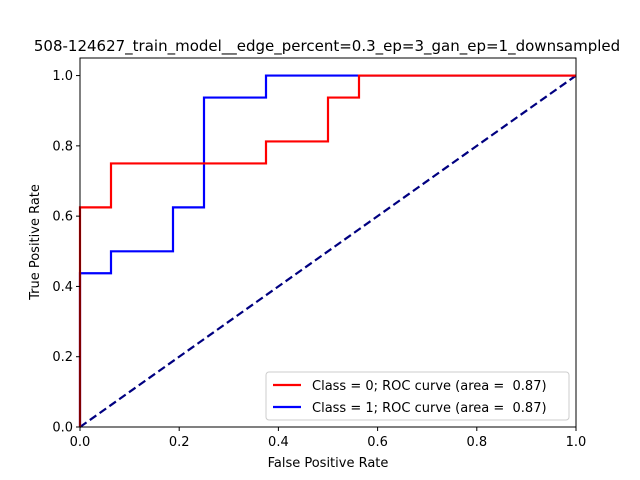 The image size is (640, 480). Describe the element at coordinates (278, 442) in the screenshot. I see `x-tick-label: 0.4` at that location.